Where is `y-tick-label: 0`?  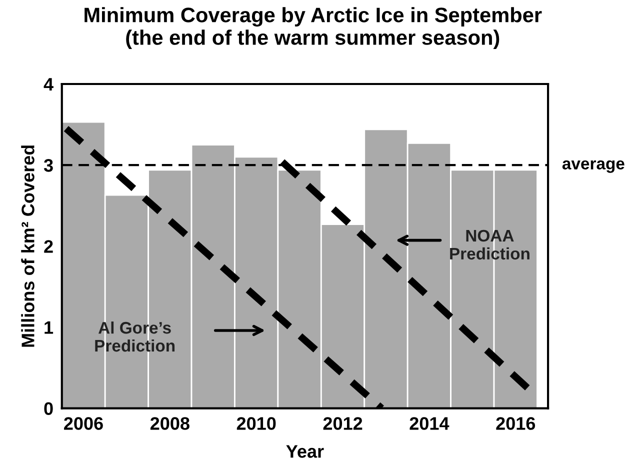 y-tick-label: 0 is located at coordinates (48, 408).